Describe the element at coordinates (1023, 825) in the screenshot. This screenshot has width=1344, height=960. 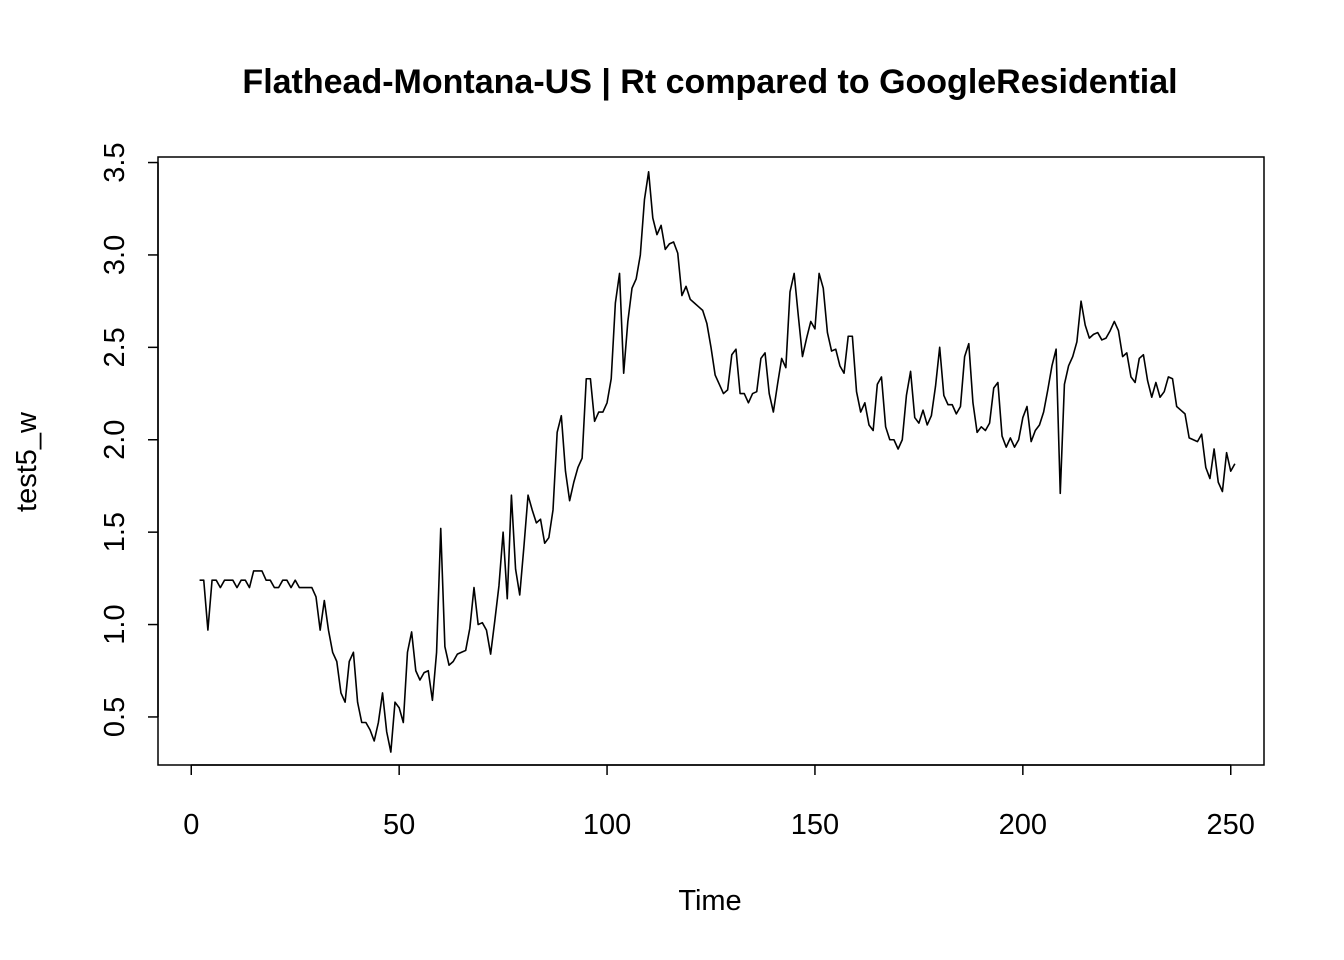
I see `x-tick-label: 200` at that location.